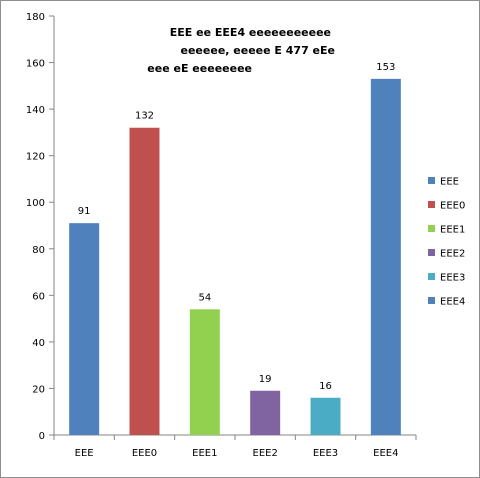  I want to click on bar-eee1, so click(204, 372).